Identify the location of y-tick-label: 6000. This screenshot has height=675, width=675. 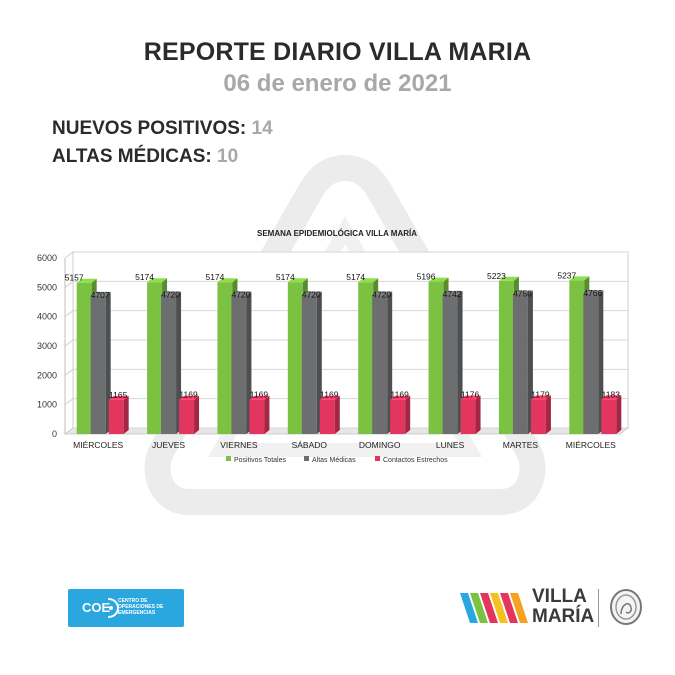
(47, 258).